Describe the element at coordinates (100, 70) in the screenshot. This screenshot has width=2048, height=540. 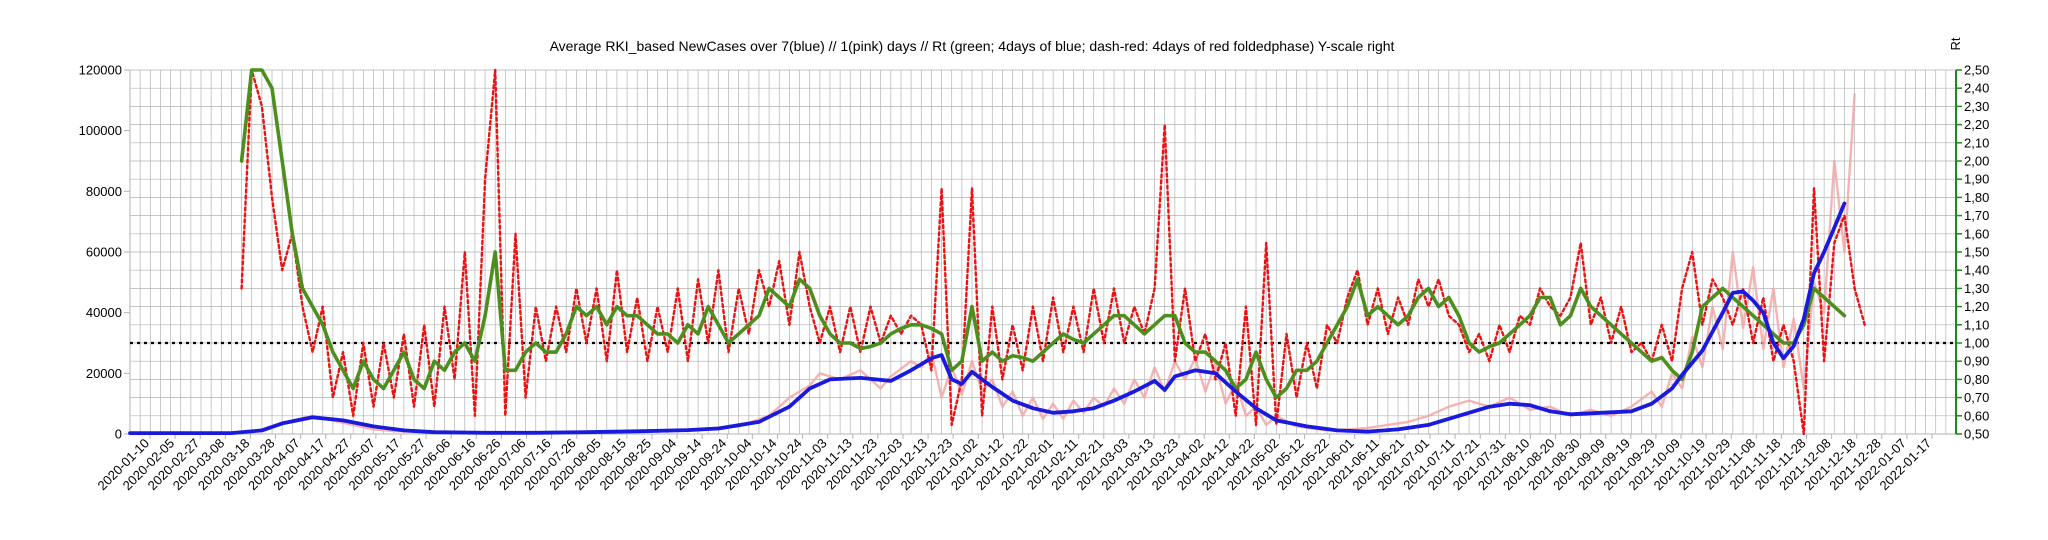
I see `left-y-tick-label: 120000` at that location.